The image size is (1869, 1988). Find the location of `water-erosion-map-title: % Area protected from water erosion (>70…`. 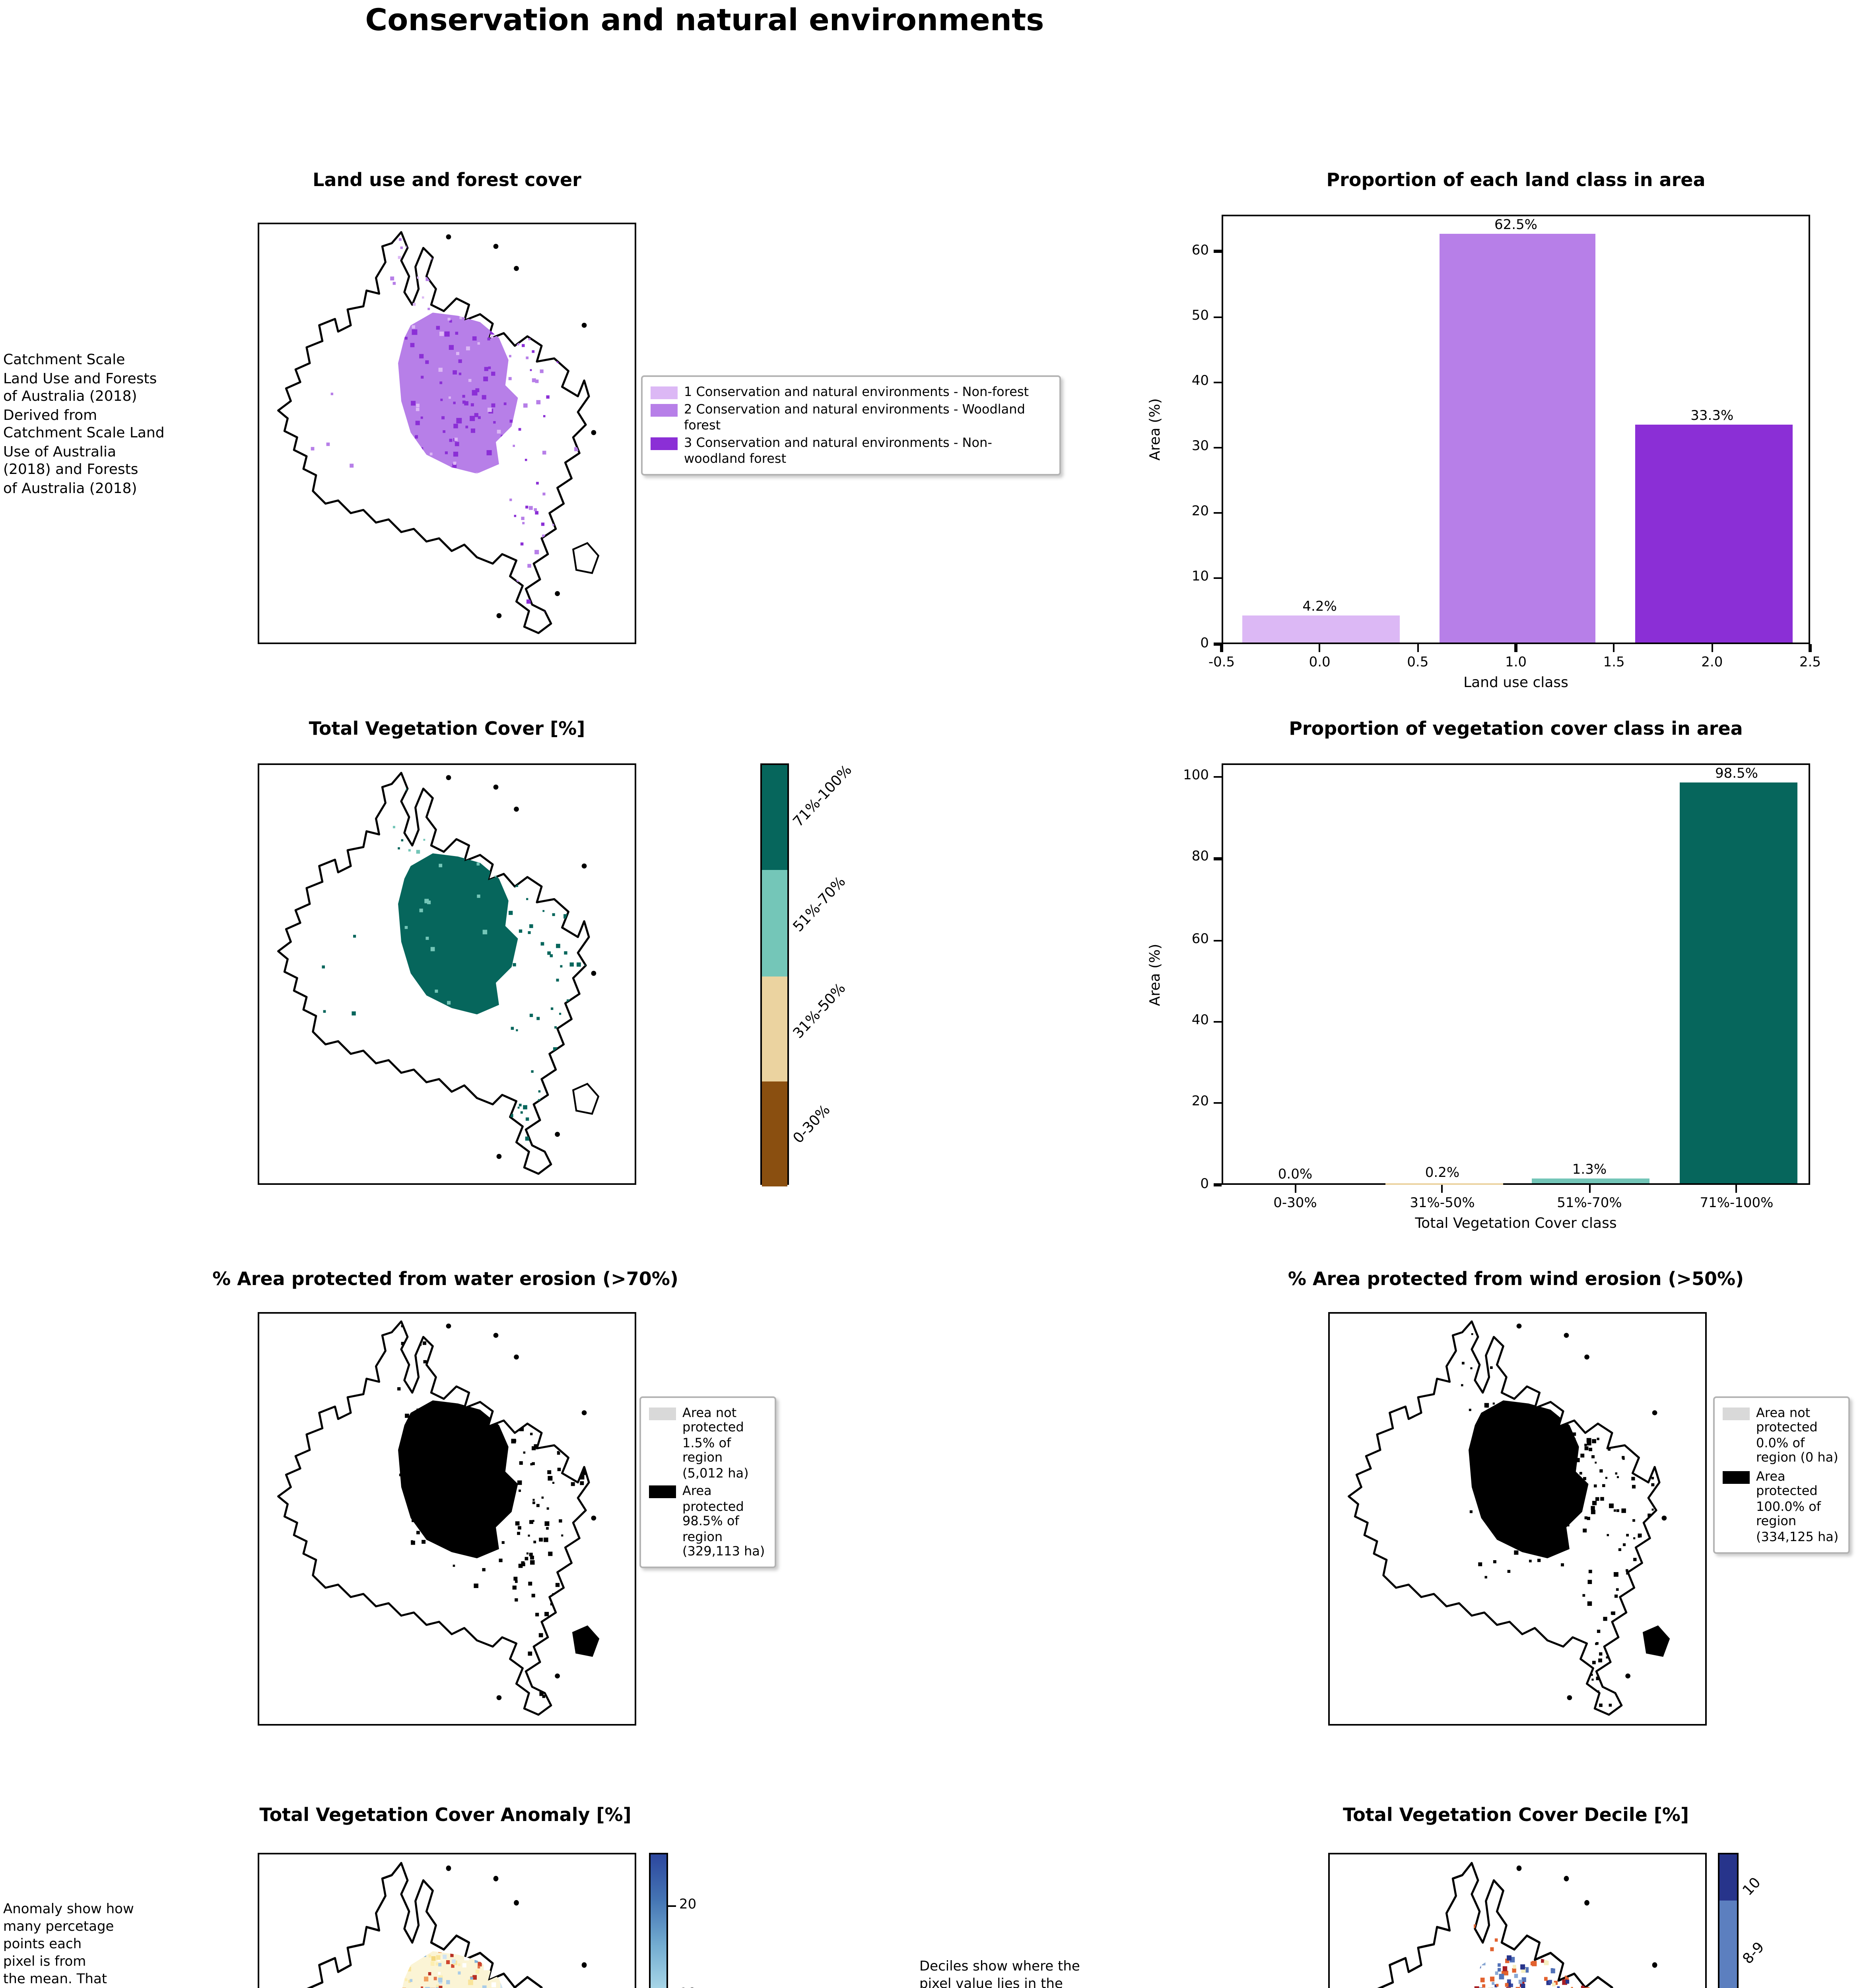

water-erosion-map-title: % Area protected from water erosion (>70… is located at coordinates (445, 1279).